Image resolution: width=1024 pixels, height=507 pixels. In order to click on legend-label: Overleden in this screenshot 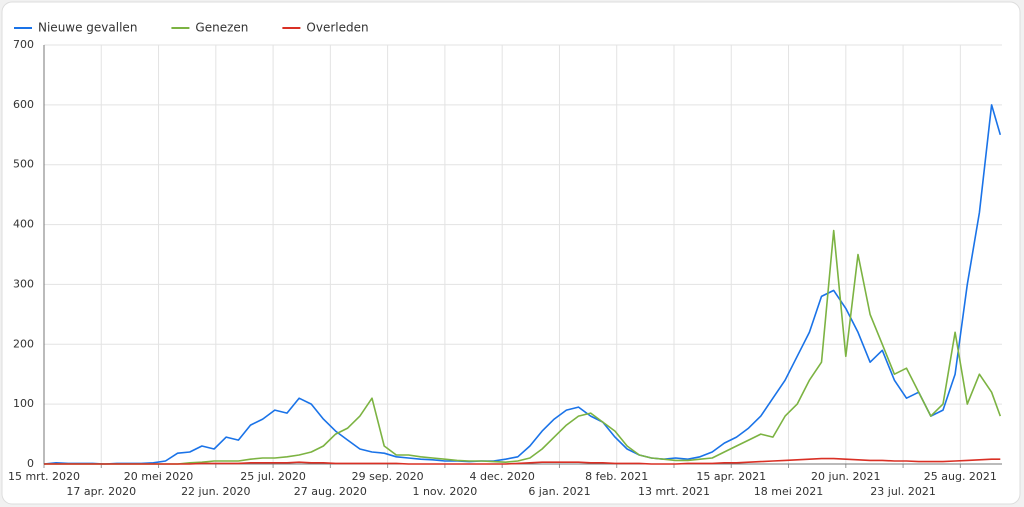, I will do `click(337, 28)`.